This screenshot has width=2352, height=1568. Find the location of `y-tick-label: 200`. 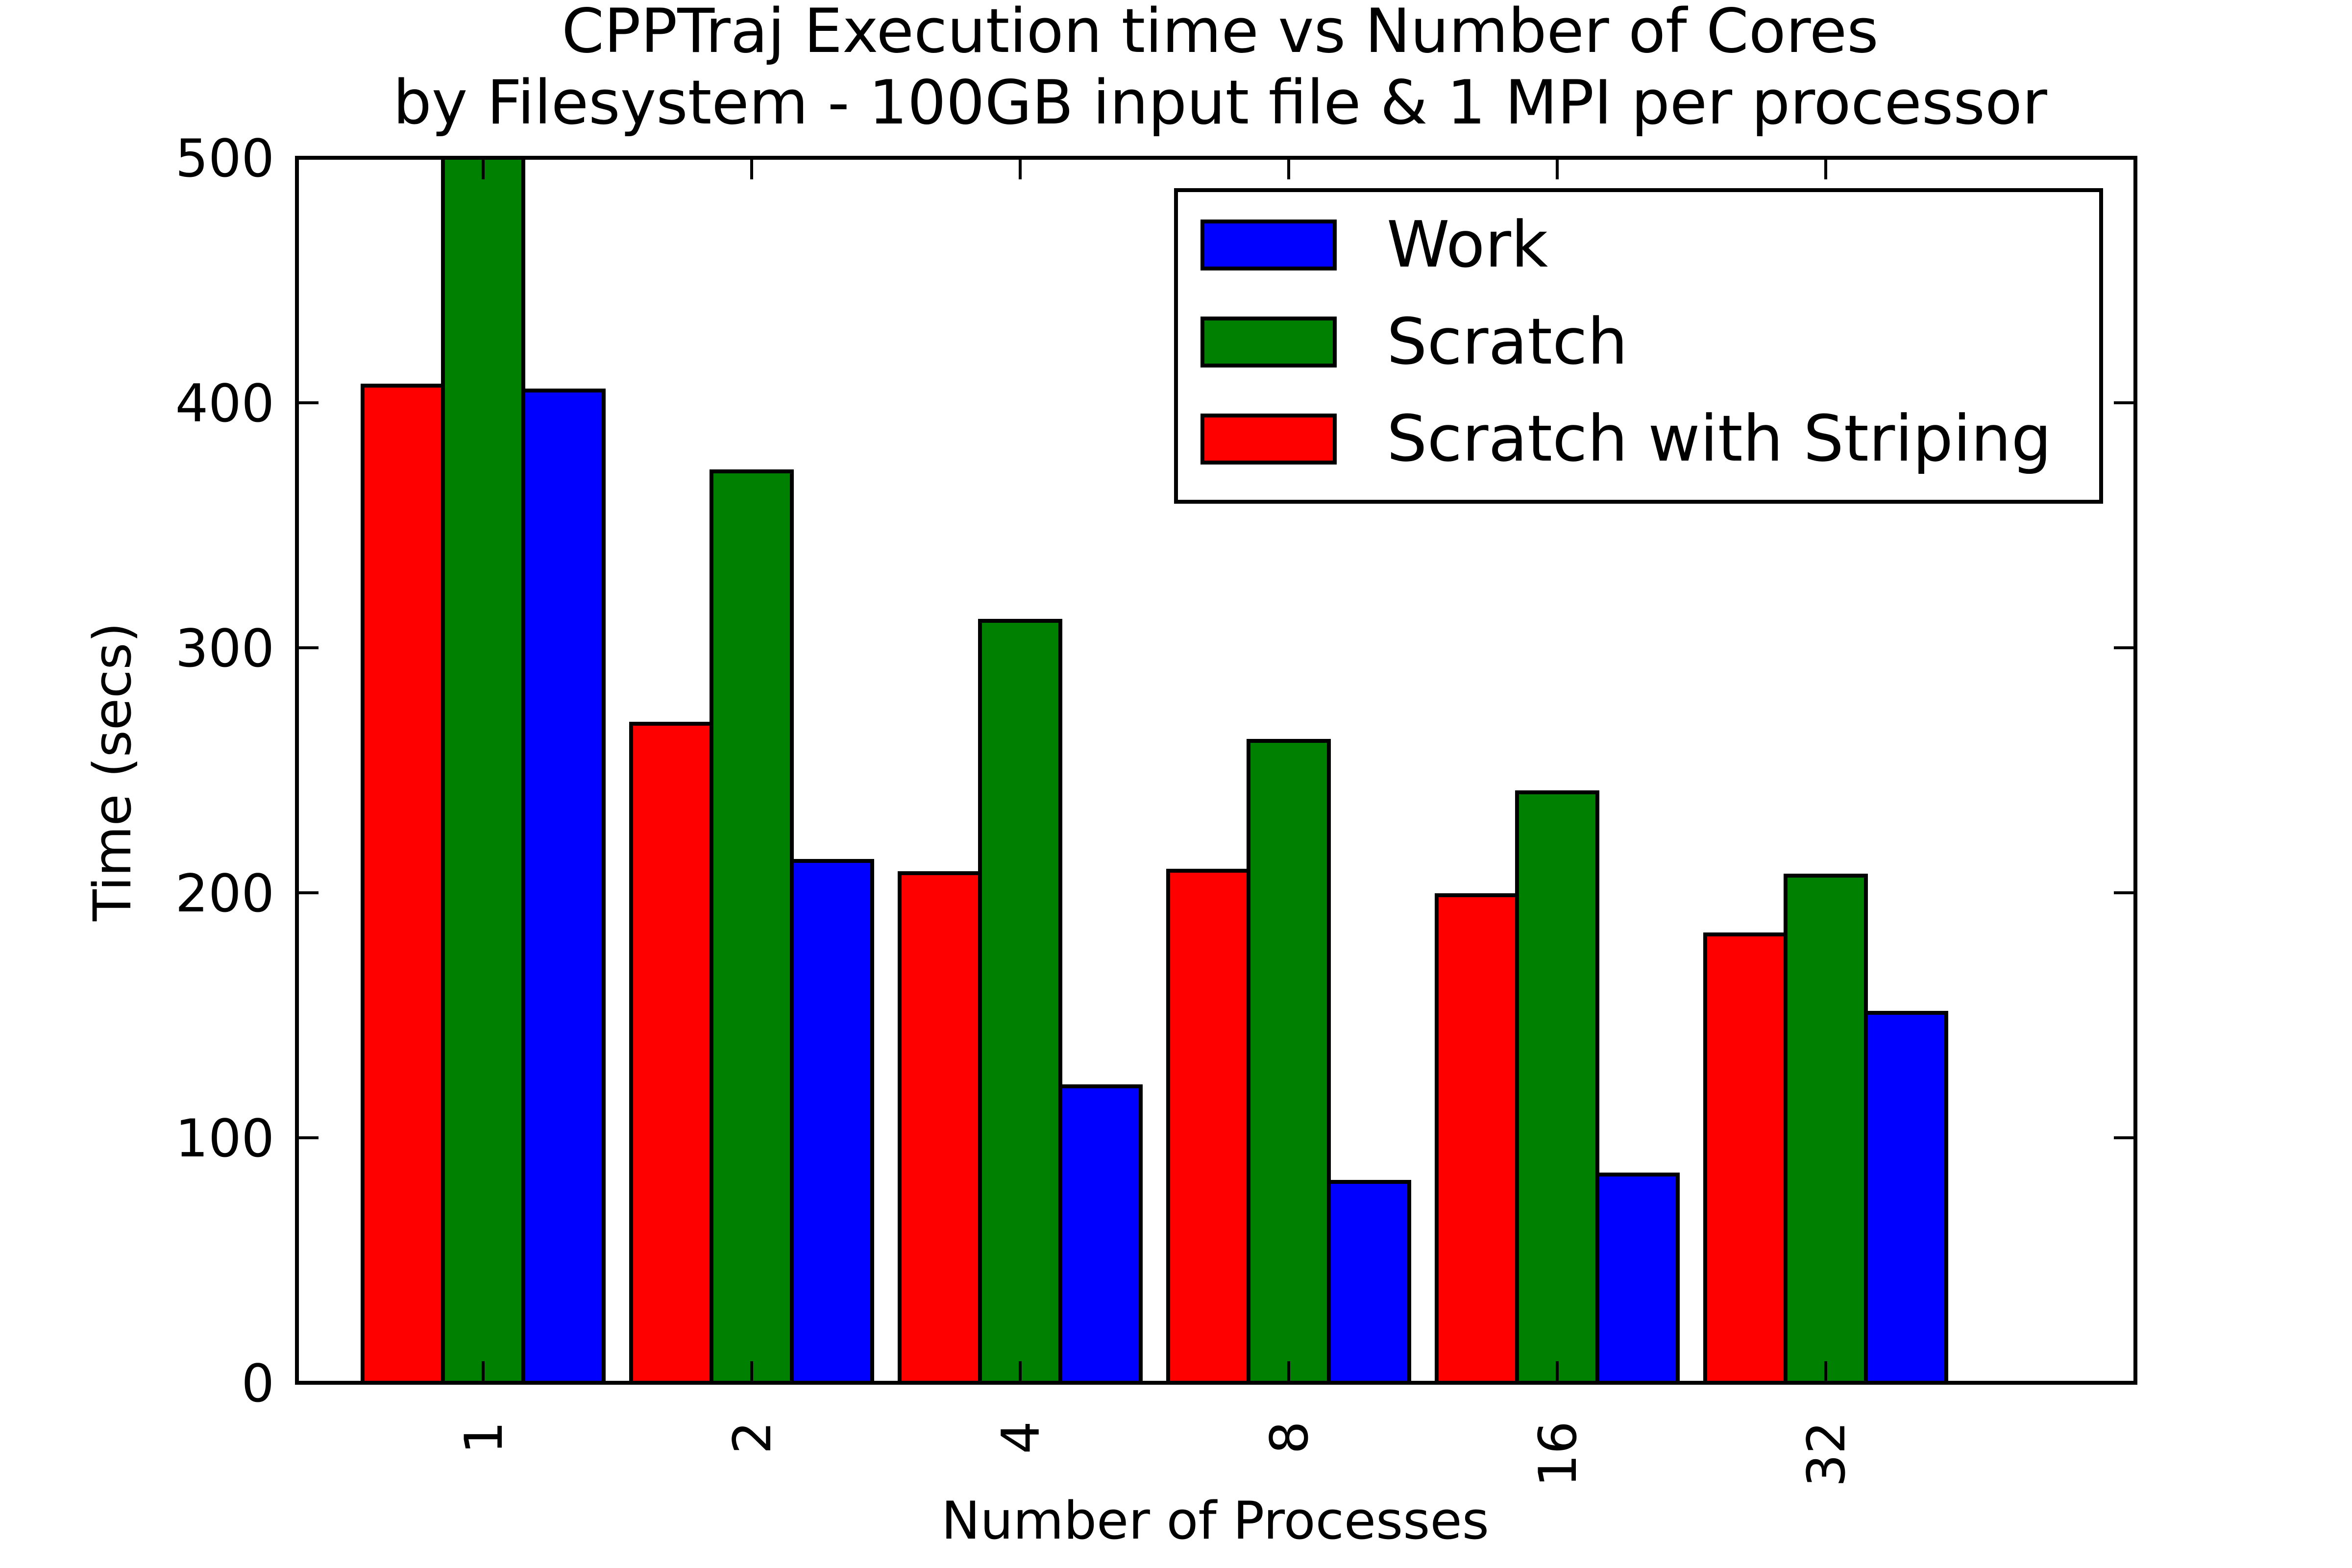

y-tick-label: 200 is located at coordinates (224, 893).